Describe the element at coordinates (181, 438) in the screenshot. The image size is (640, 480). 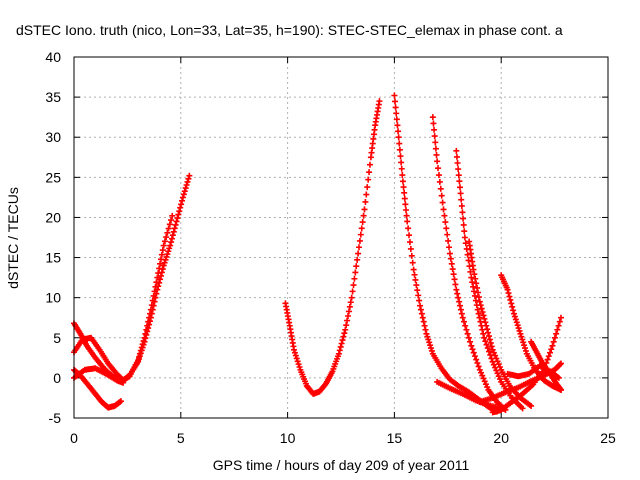
I see `x-tick-label: 5` at that location.